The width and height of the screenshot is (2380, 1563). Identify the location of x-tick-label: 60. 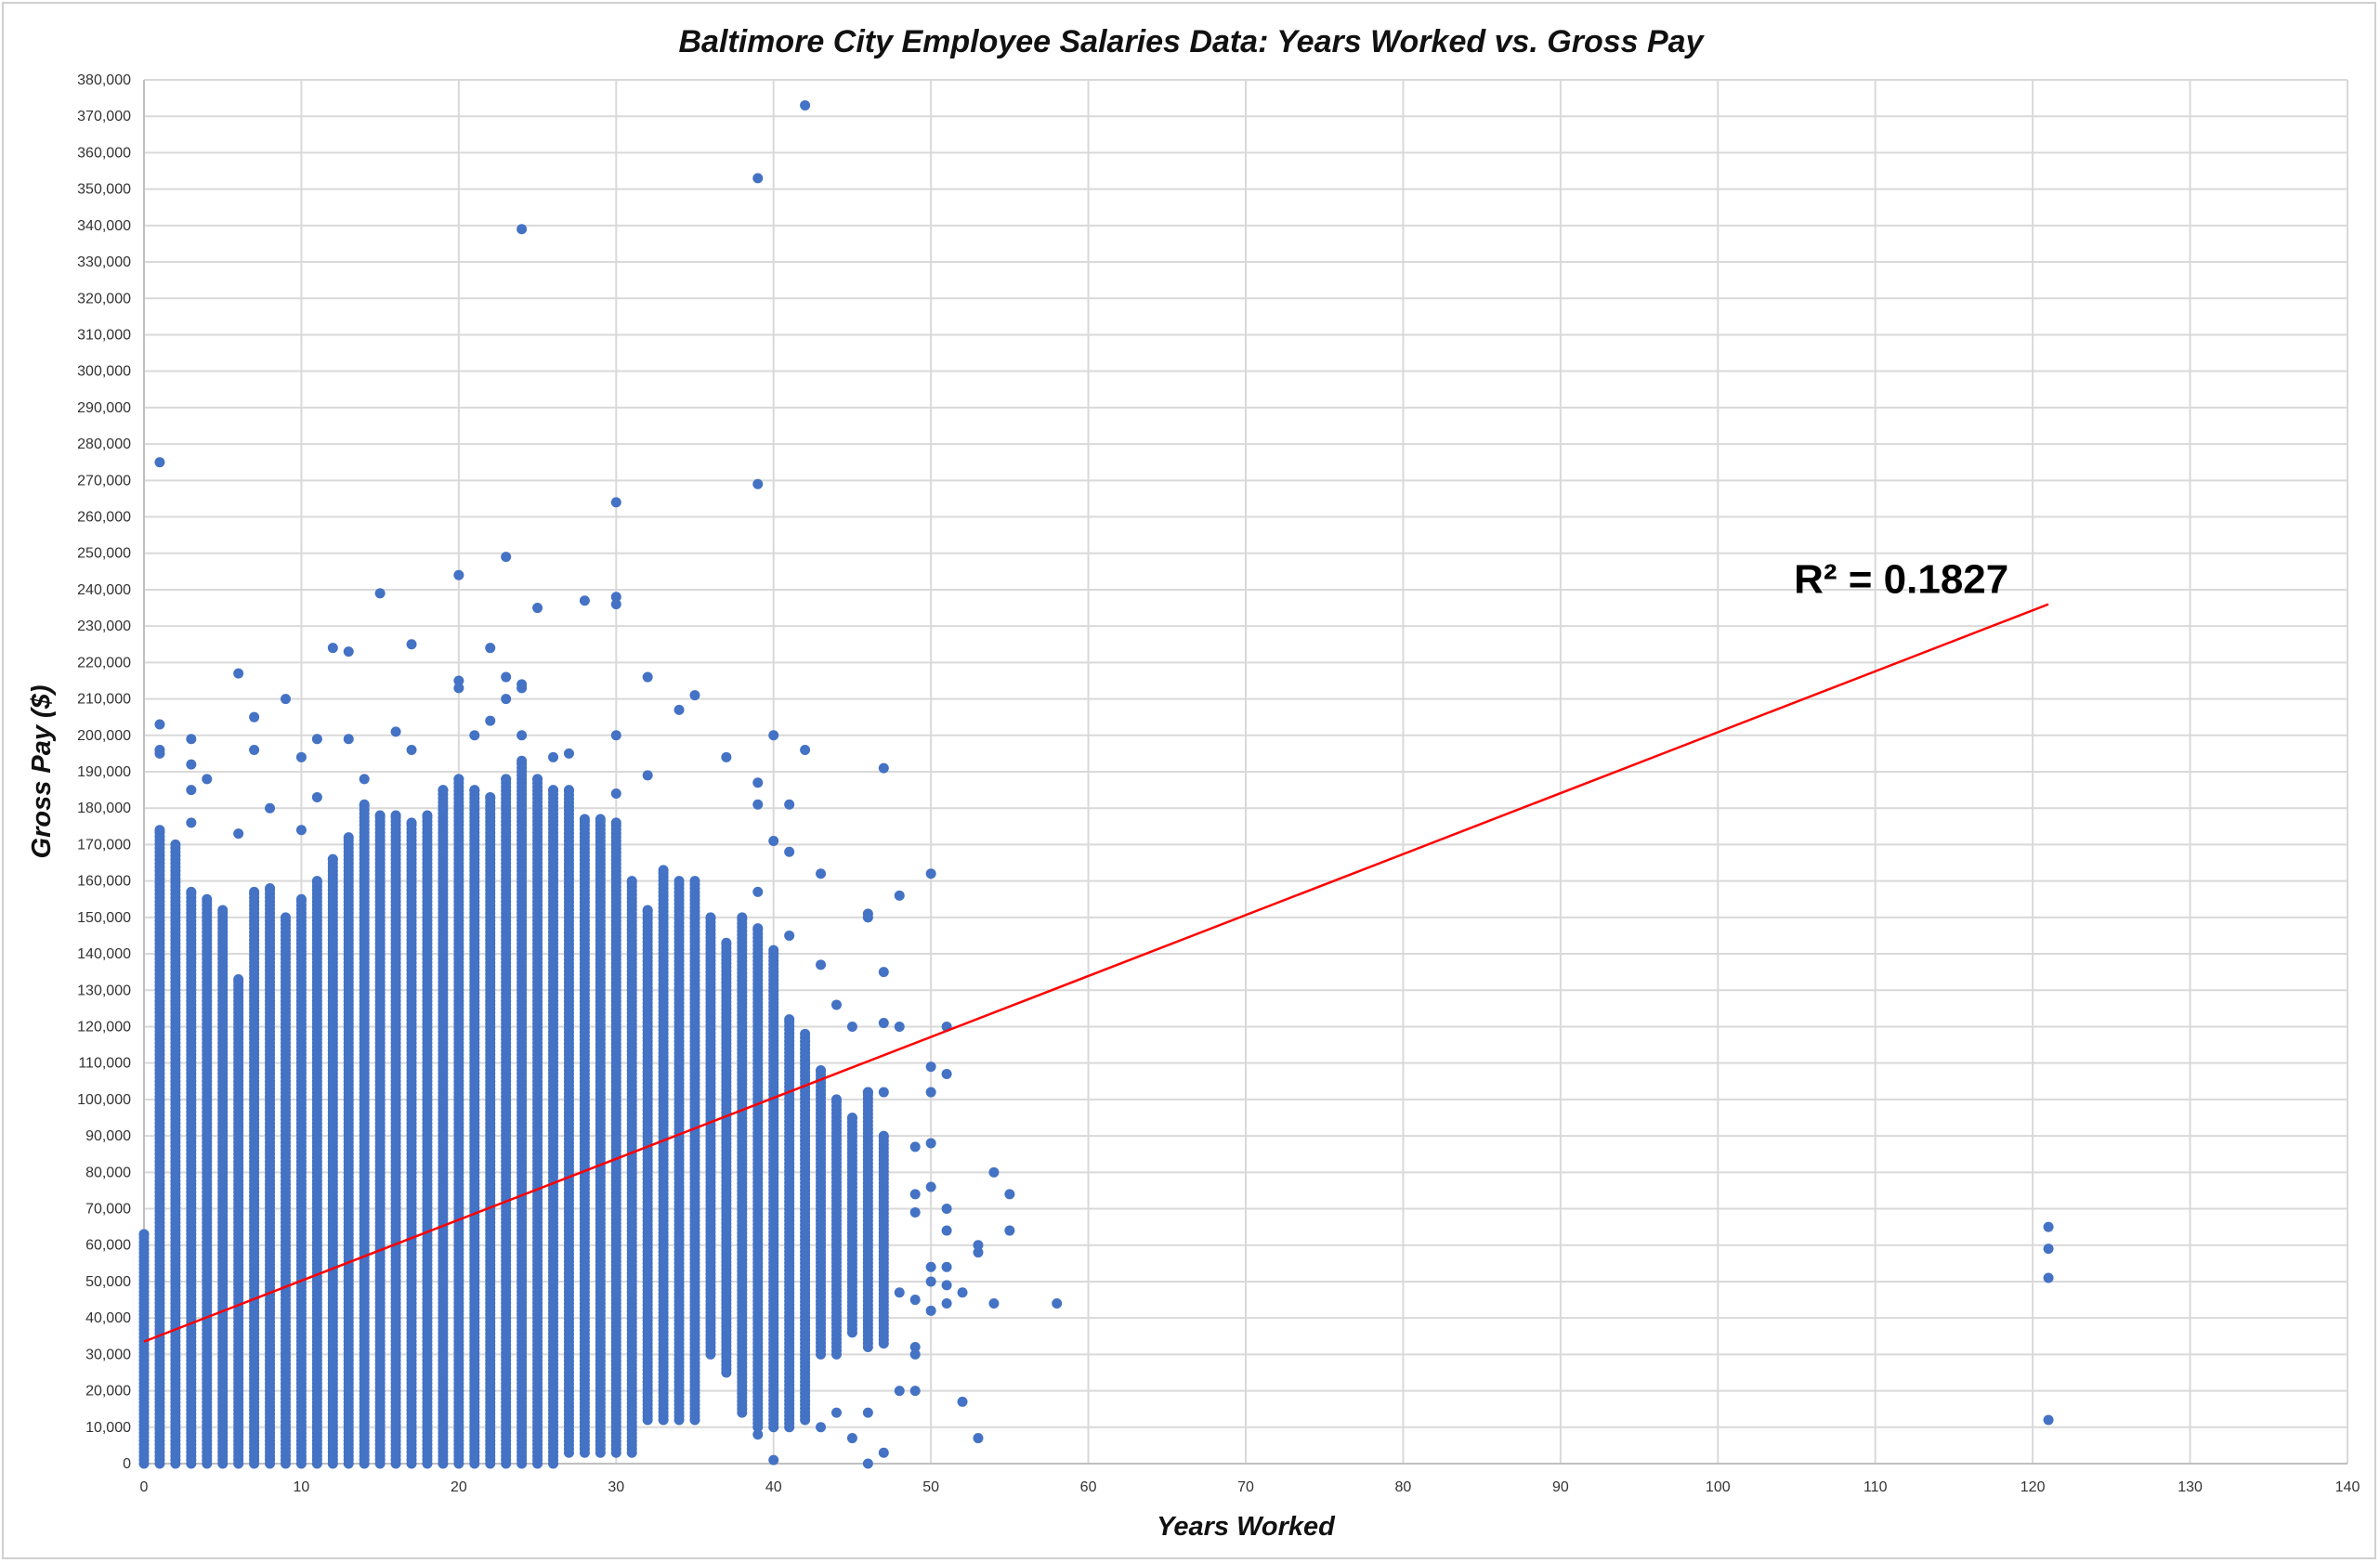
(1088, 1487).